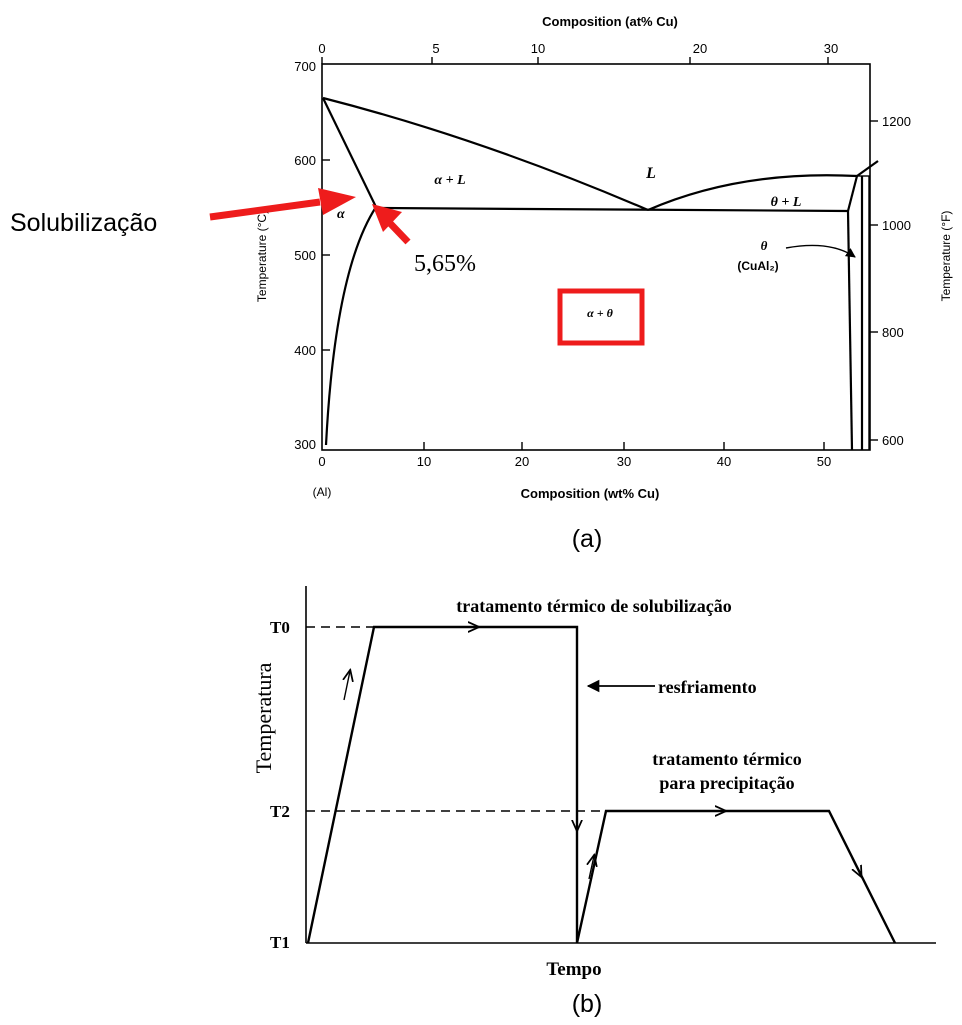  I want to click on liquidus-steep, so click(867, 168).